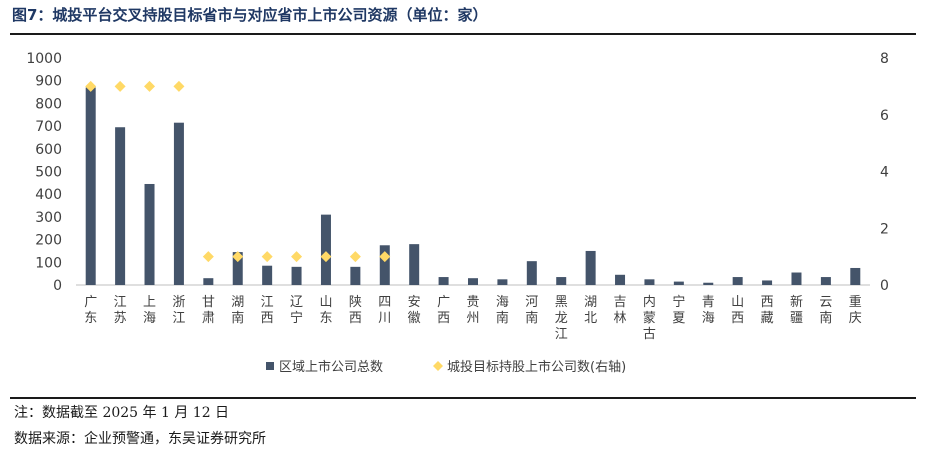  What do you see at coordinates (120, 310) in the screenshot?
I see `category-label: 江苏` at bounding box center [120, 310].